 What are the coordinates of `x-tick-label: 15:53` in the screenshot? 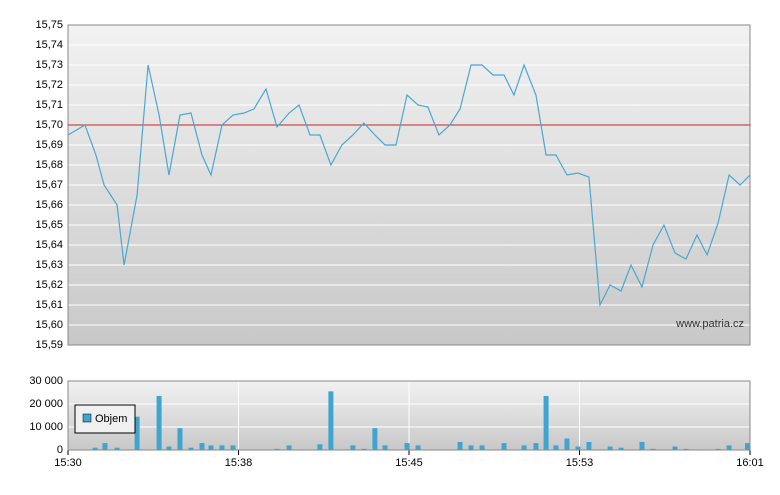 It's located at (580, 463).